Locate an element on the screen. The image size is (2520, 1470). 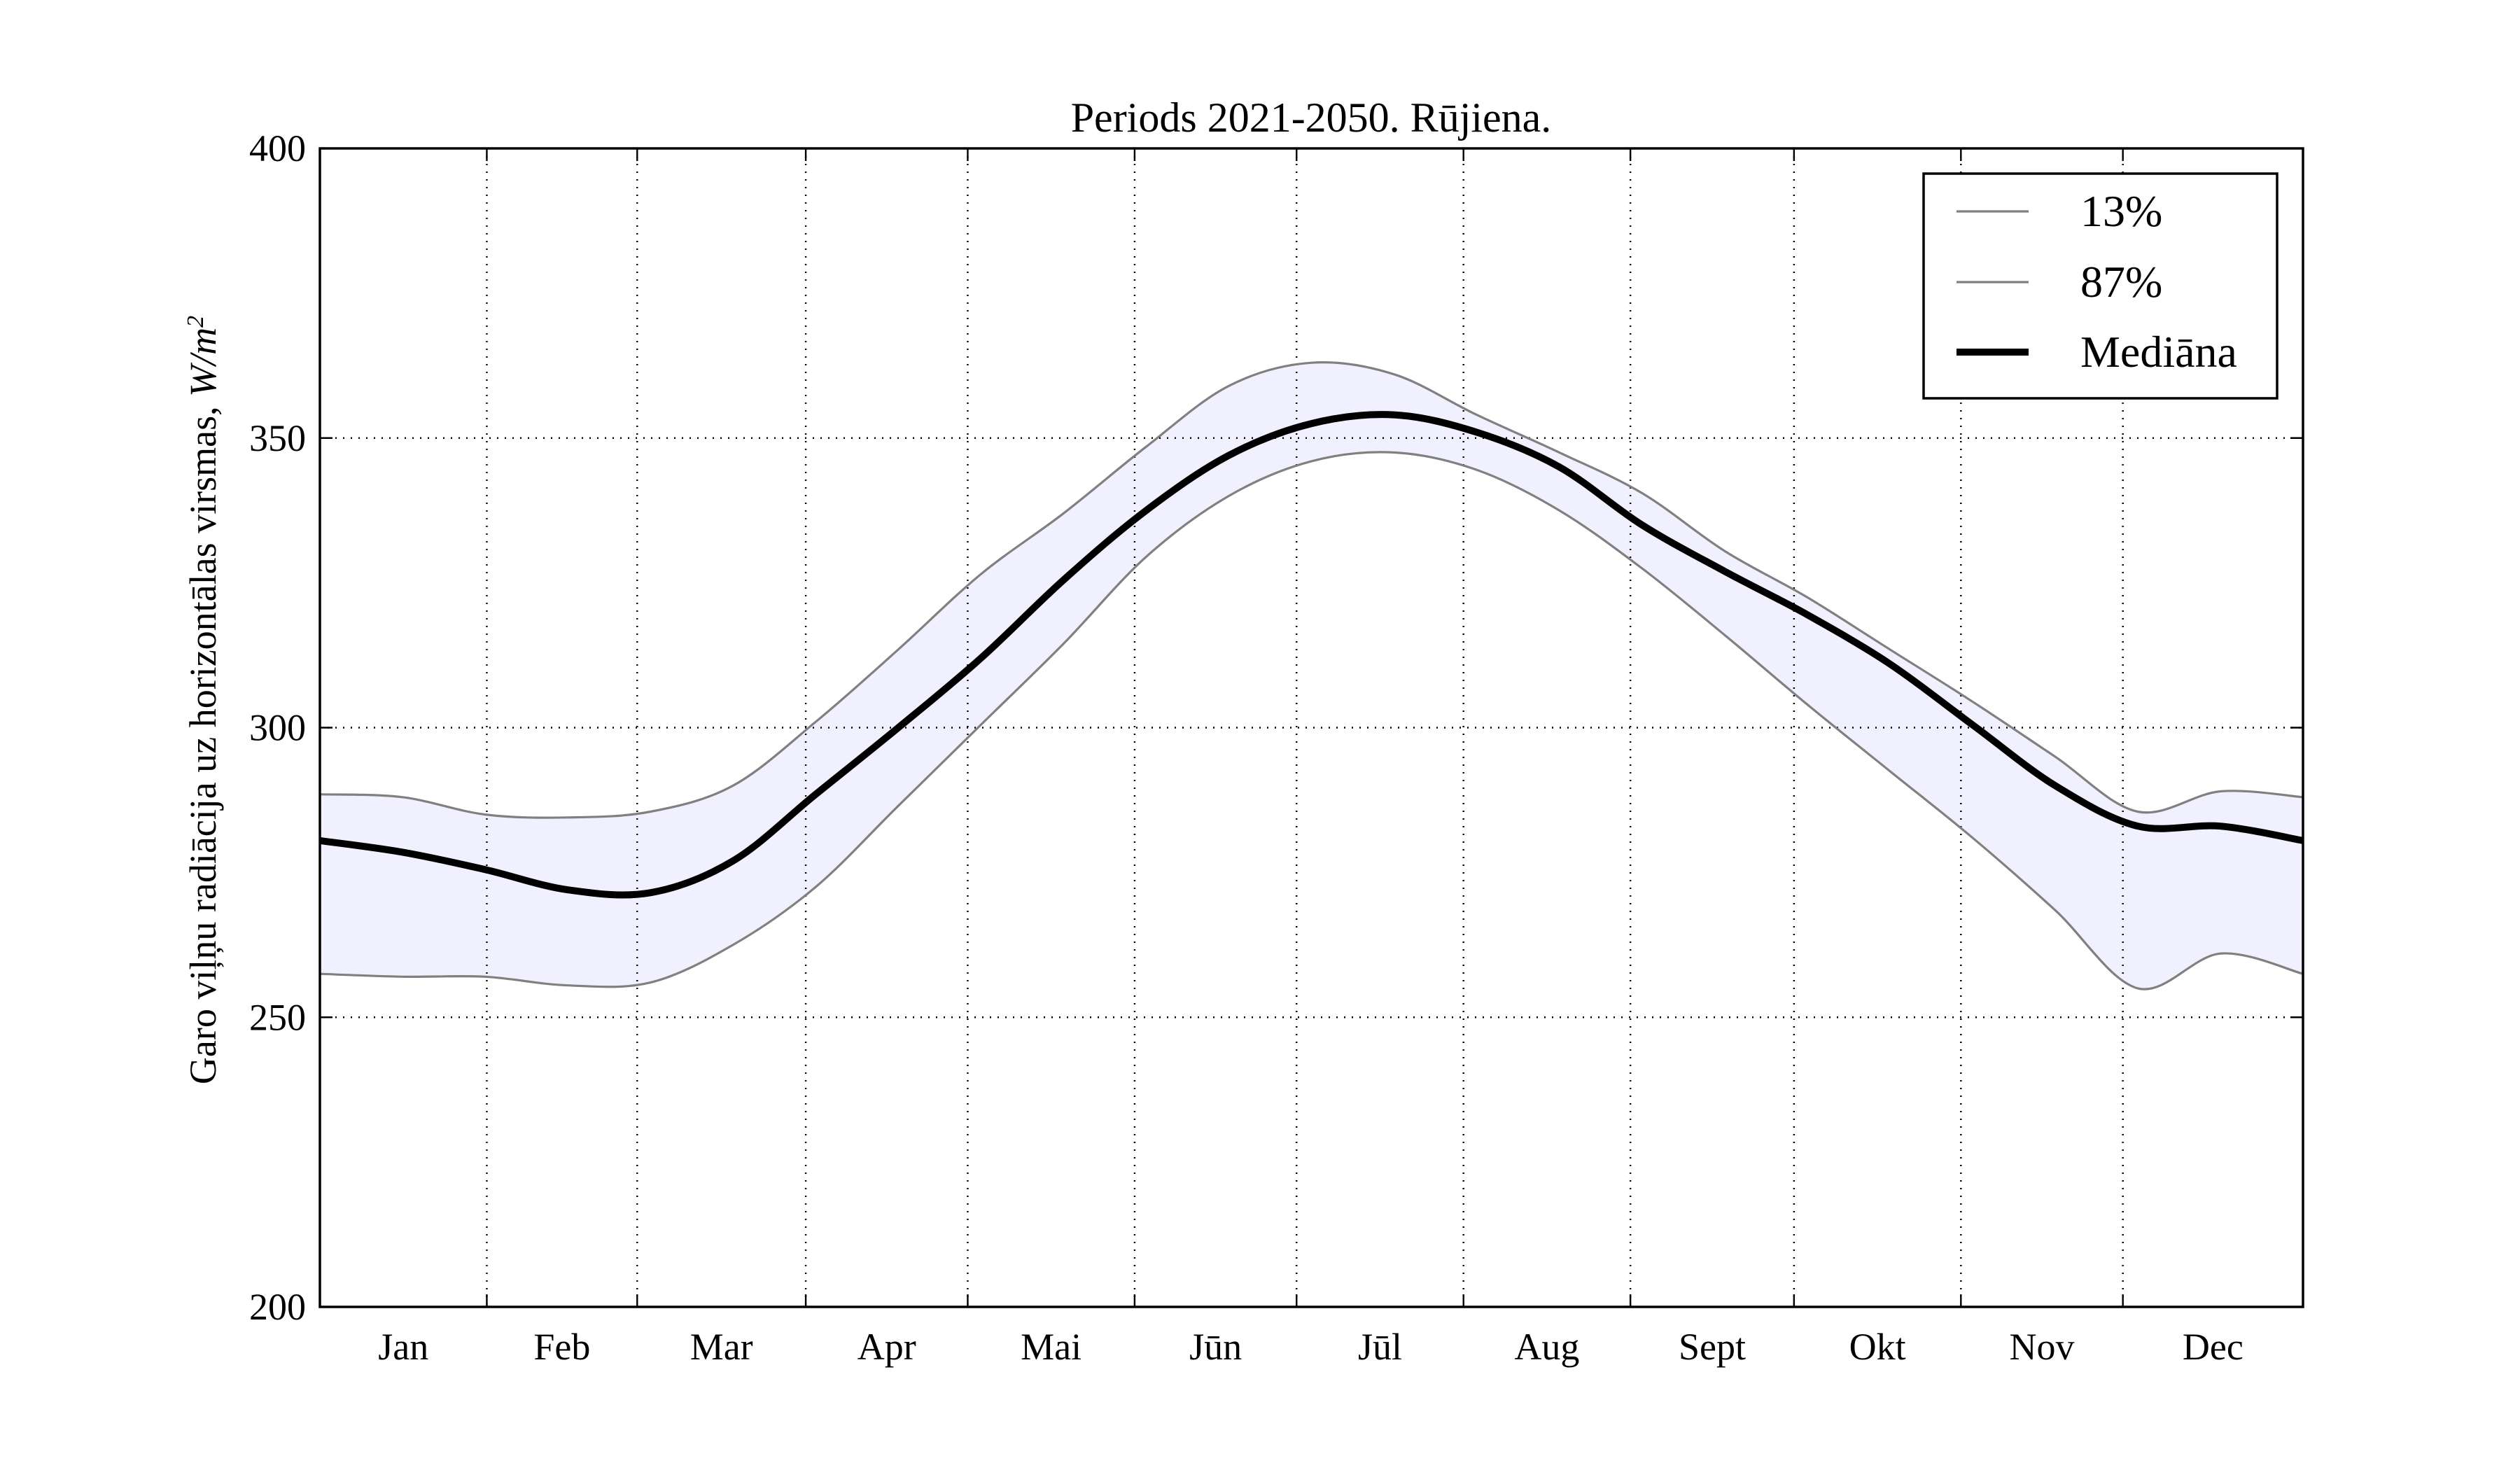
x-tick-label: Jūl is located at coordinates (1380, 1347).